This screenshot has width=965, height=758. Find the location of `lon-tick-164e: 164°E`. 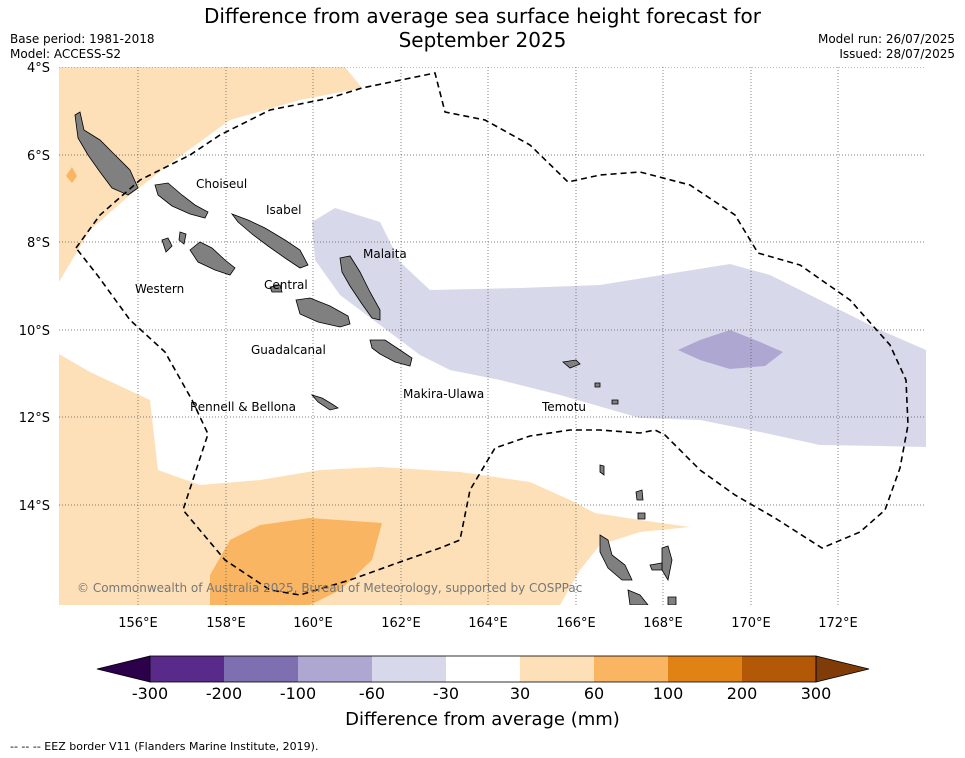

lon-tick-164e: 164°E is located at coordinates (488, 623).